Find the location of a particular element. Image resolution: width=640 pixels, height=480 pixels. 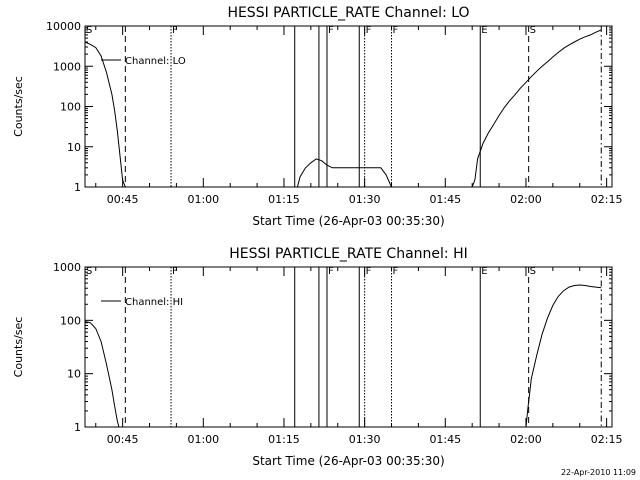

footer-timestamp: 22-Apr-2010 11:09 is located at coordinates (598, 472).